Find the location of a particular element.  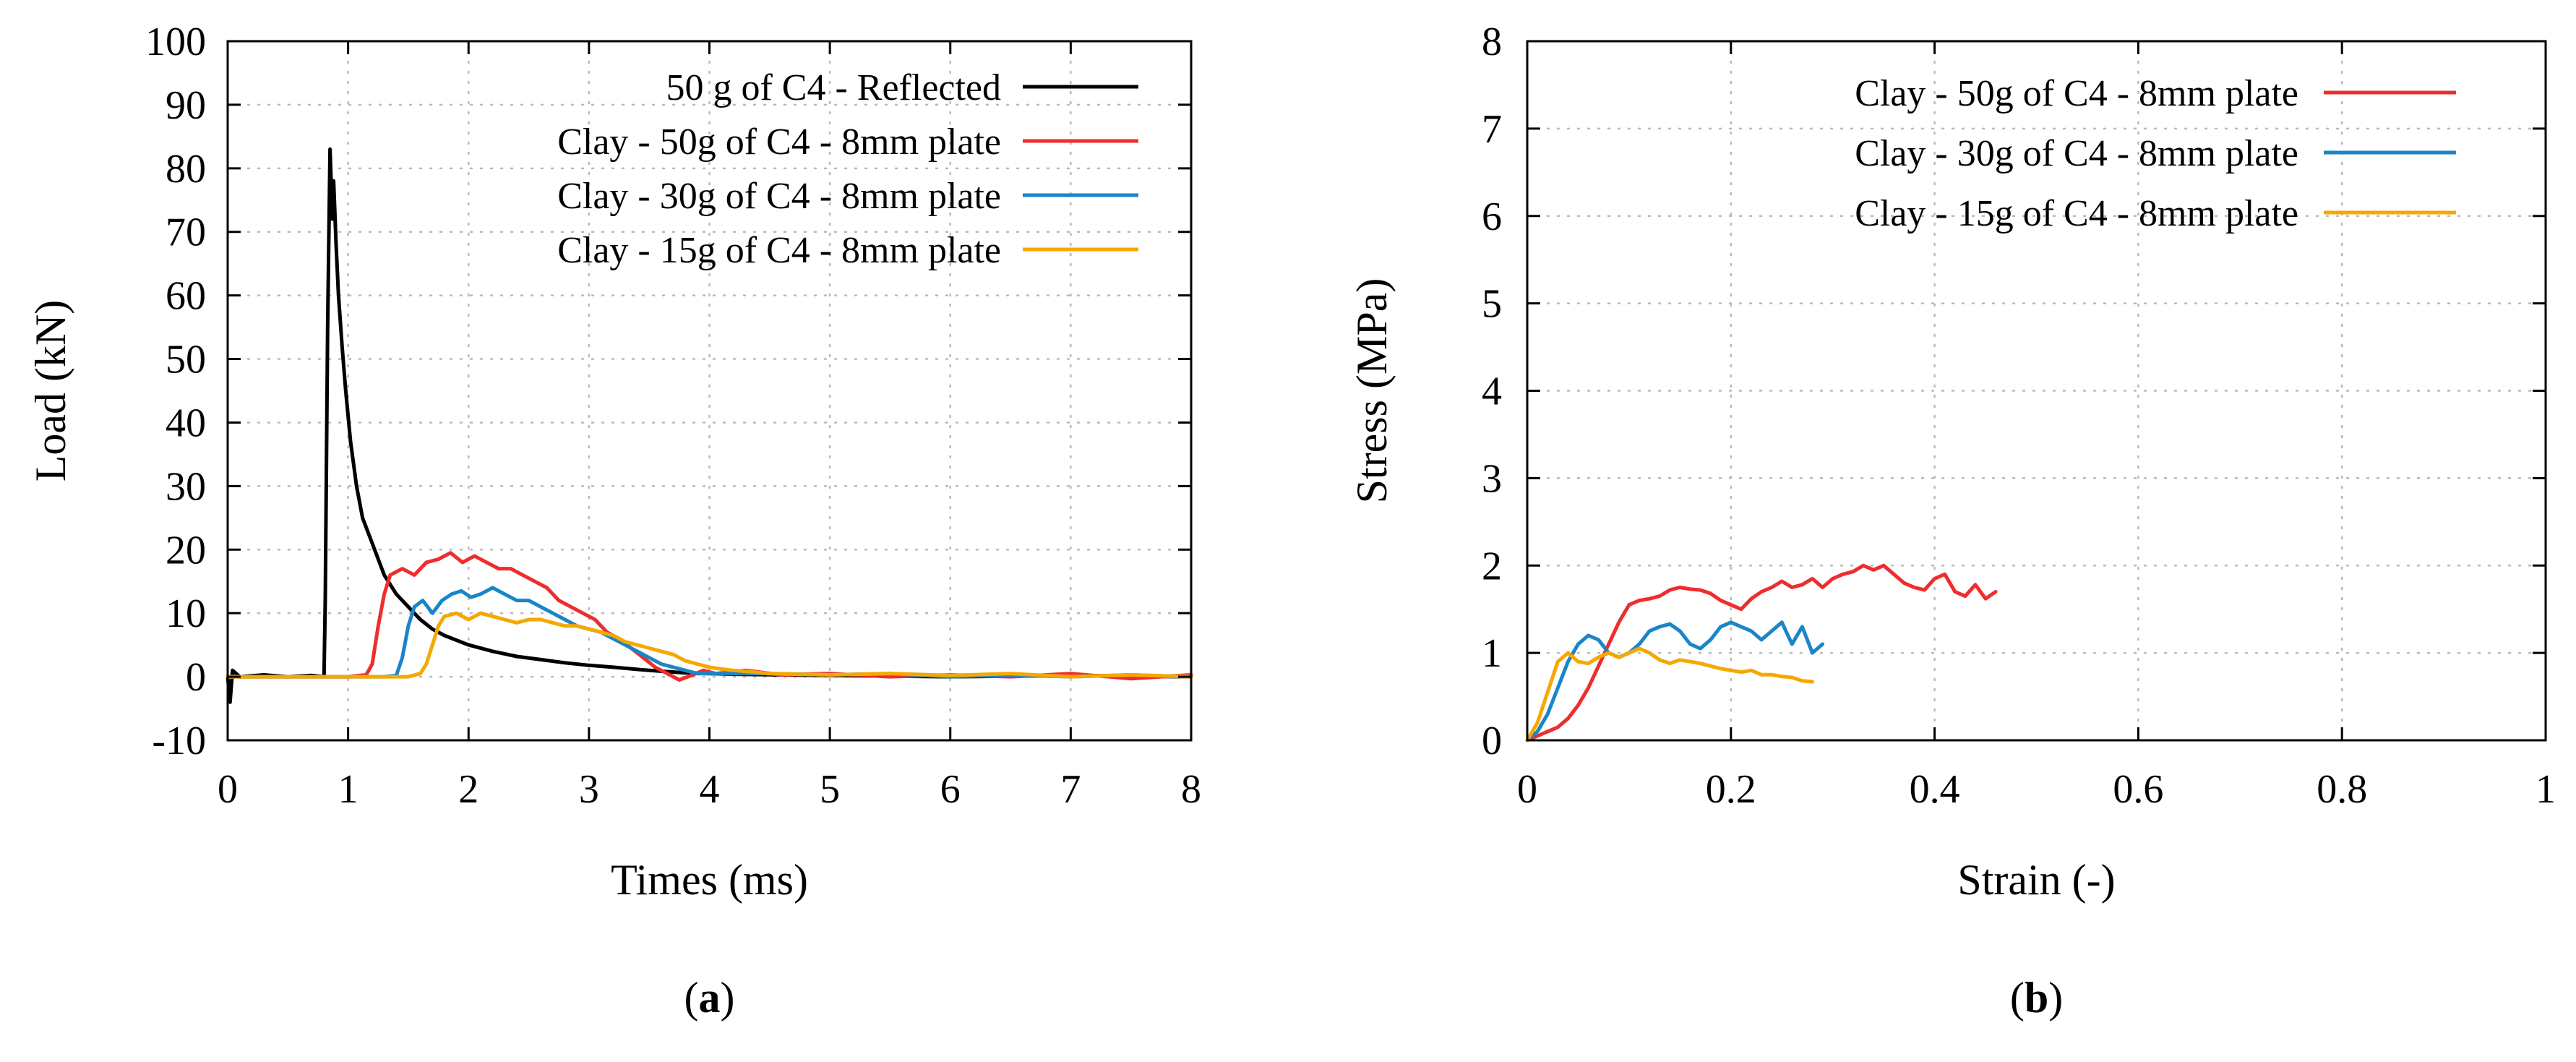

y-tick-label: 50 is located at coordinates (186, 360).